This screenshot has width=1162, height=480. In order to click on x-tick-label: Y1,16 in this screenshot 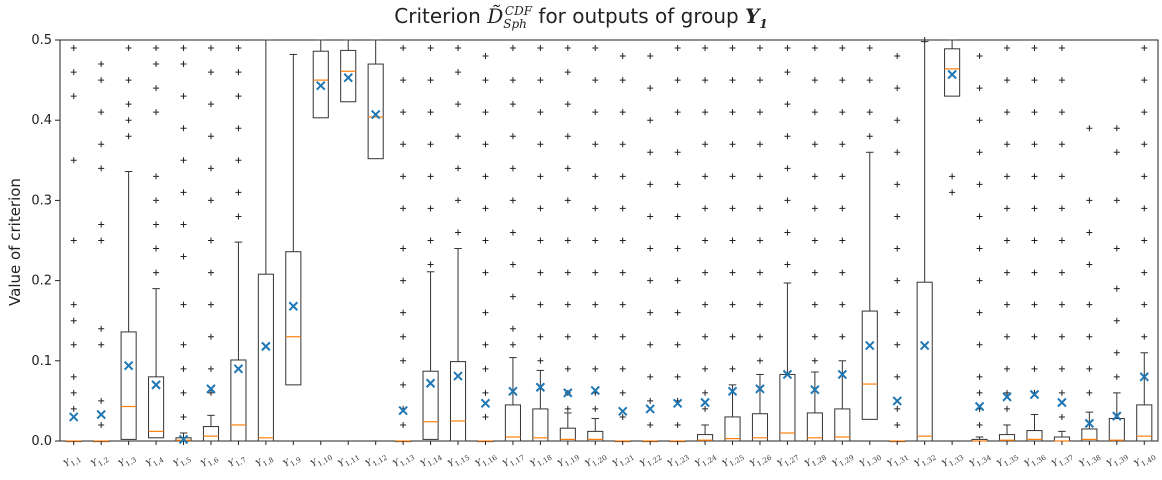, I will do `click(486, 460)`.